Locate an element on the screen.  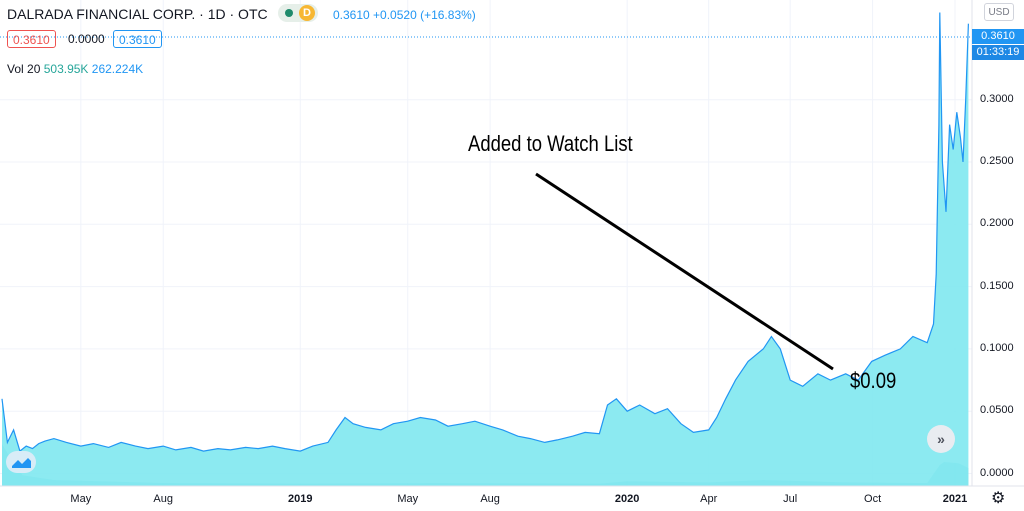
x-tick-label: 2021 is located at coordinates (955, 499).